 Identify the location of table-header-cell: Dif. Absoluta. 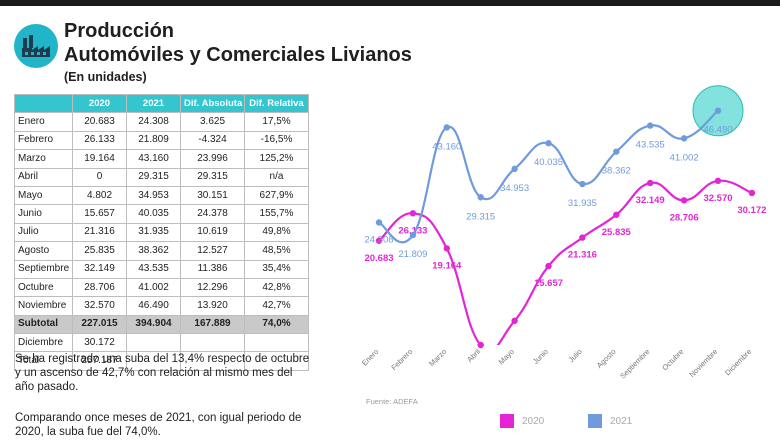
(212, 103).